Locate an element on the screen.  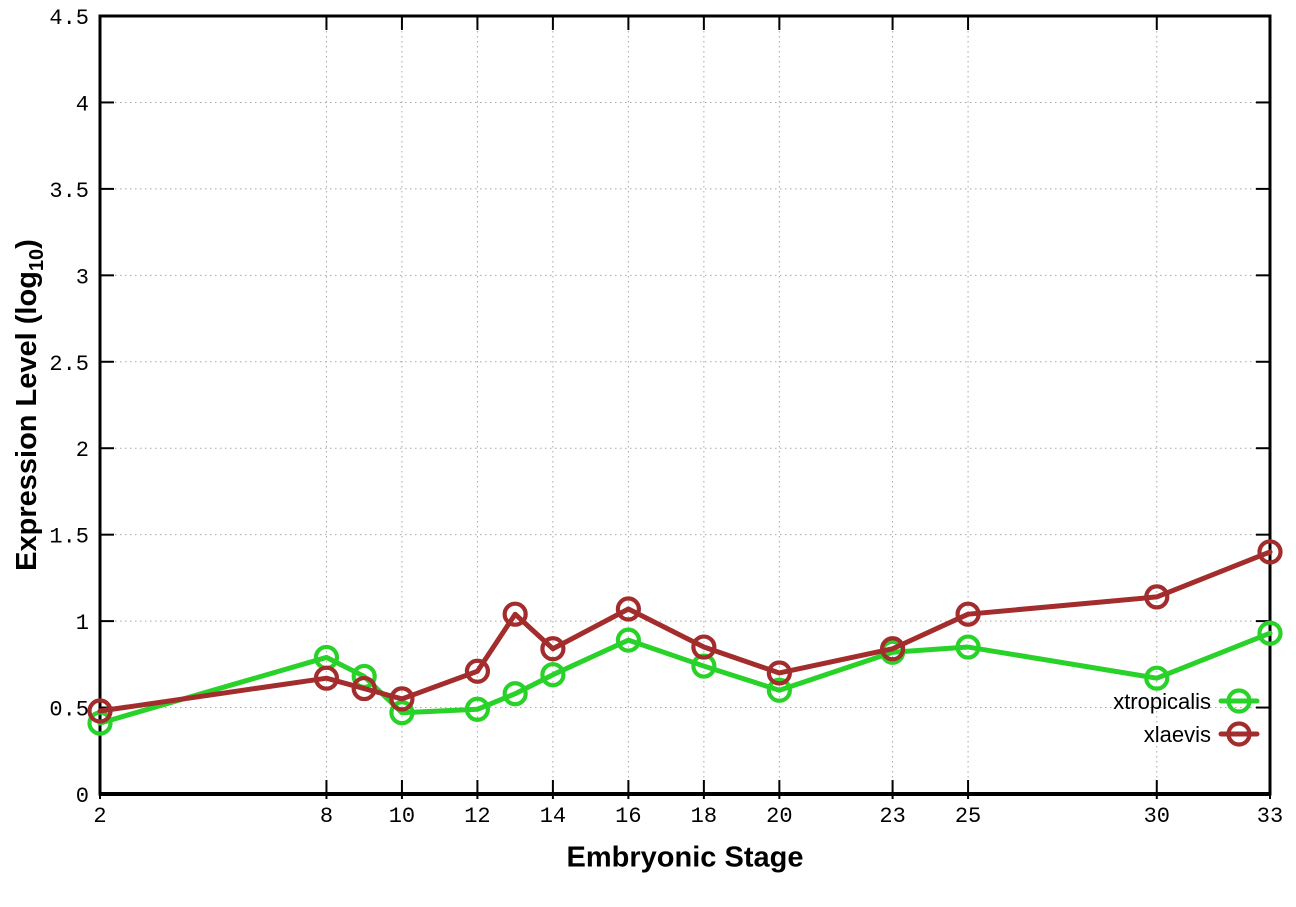
x-tick-label-20: 20 is located at coordinates (779, 816).